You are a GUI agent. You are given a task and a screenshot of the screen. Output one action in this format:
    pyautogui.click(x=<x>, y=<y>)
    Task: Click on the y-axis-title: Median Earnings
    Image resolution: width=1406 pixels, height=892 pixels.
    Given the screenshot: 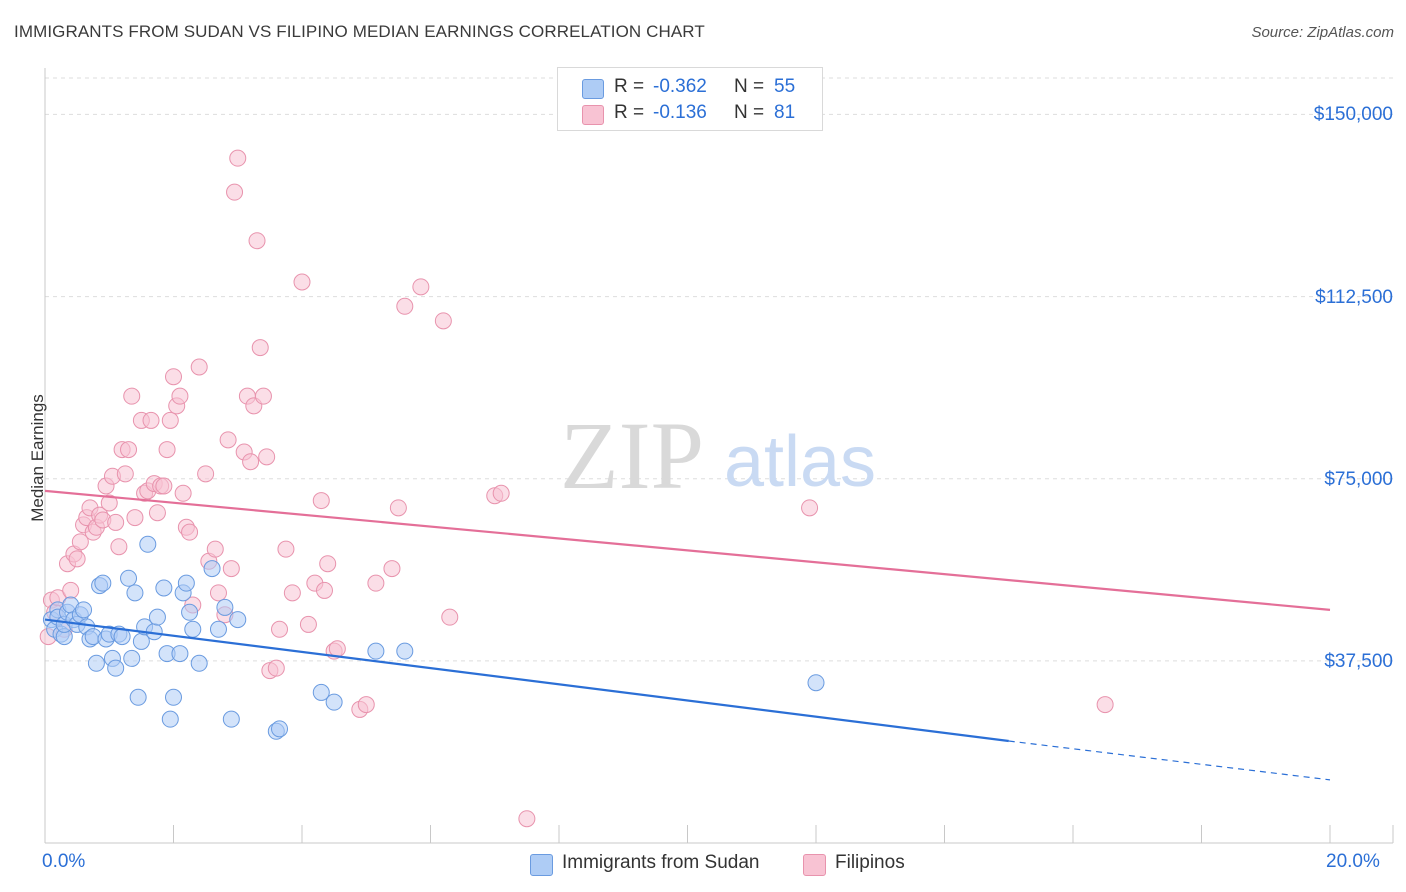 What is the action you would take?
    pyautogui.click(x=37, y=458)
    